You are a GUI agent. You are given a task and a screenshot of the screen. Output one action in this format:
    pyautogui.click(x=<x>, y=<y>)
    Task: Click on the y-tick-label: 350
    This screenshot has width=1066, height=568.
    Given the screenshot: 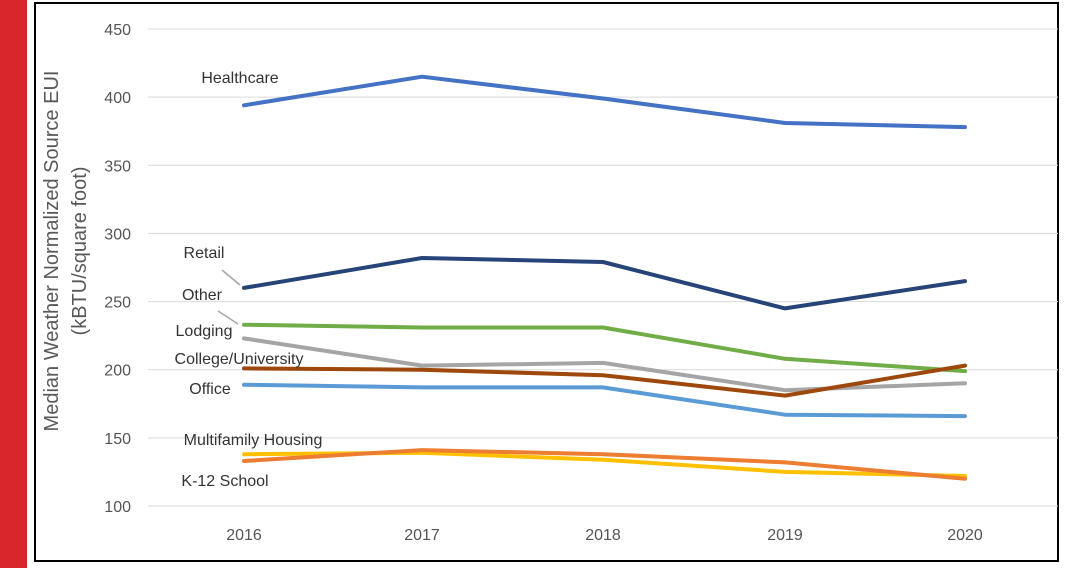 What is the action you would take?
    pyautogui.click(x=117, y=166)
    